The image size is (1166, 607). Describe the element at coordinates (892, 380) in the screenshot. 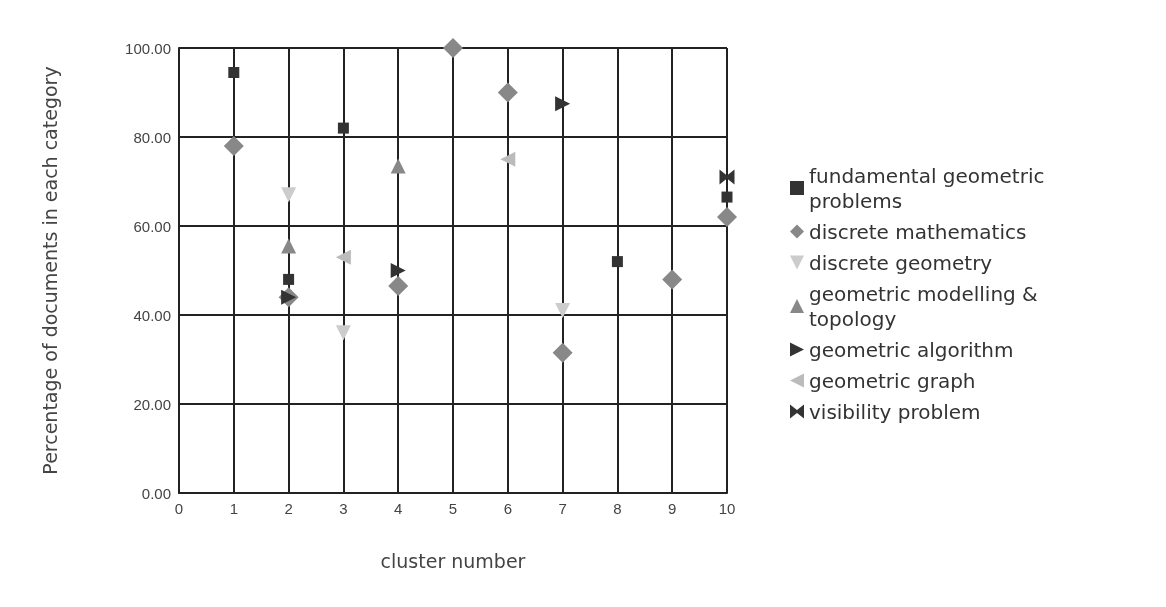

I see `legend-label: geometric graph` at that location.